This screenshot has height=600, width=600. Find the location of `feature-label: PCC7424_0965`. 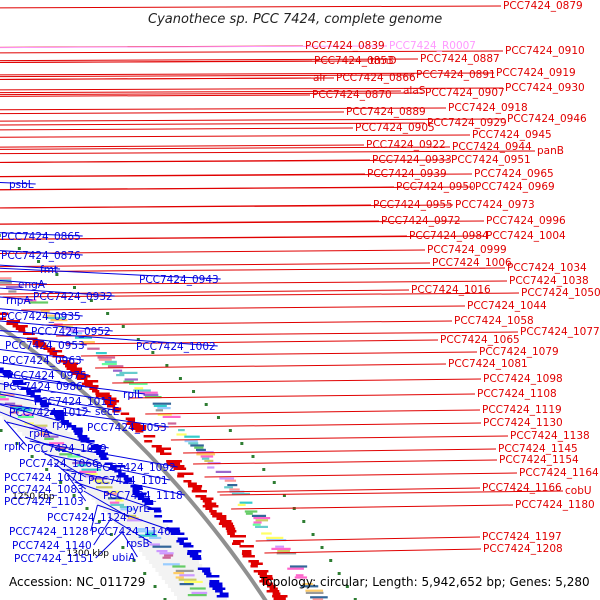

feature-label: PCC7424_0965 is located at coordinates (514, 174).